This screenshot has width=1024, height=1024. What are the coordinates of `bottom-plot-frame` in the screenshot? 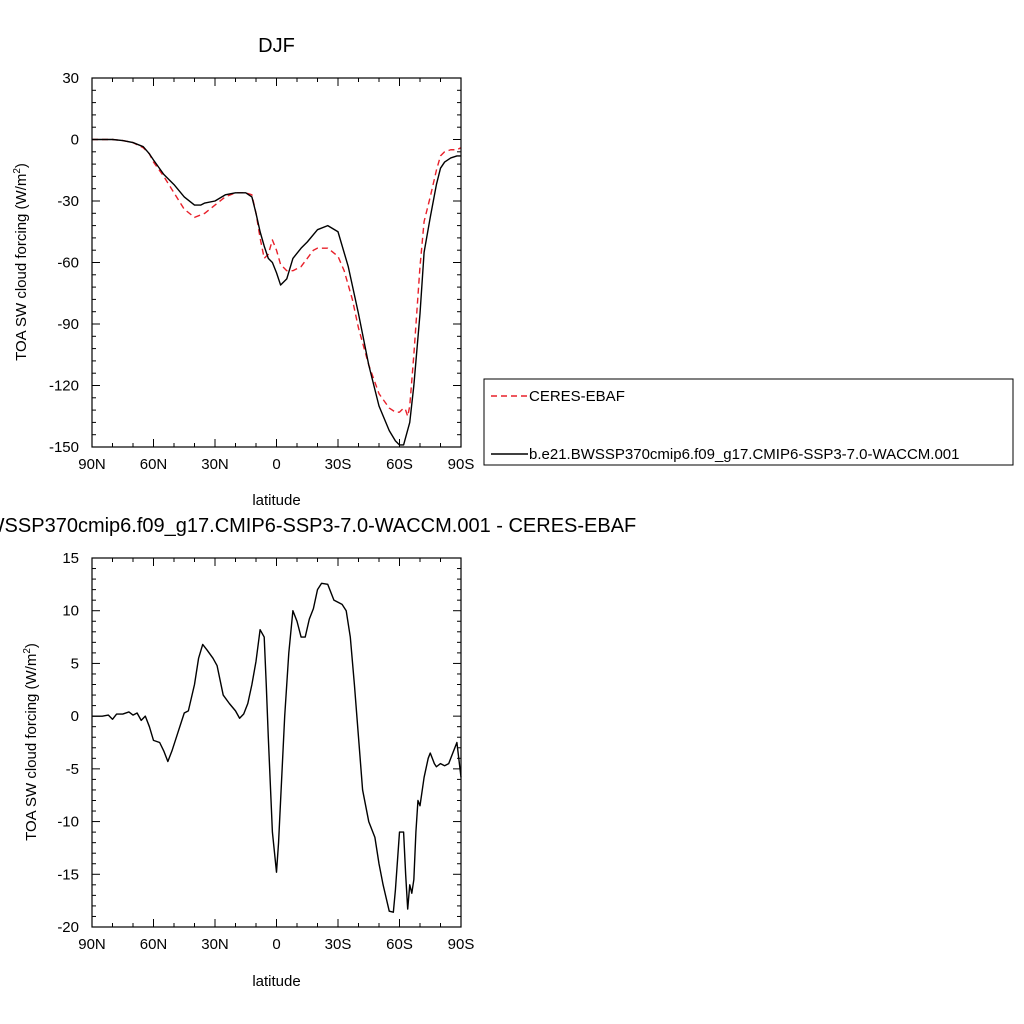 It's located at (276, 742).